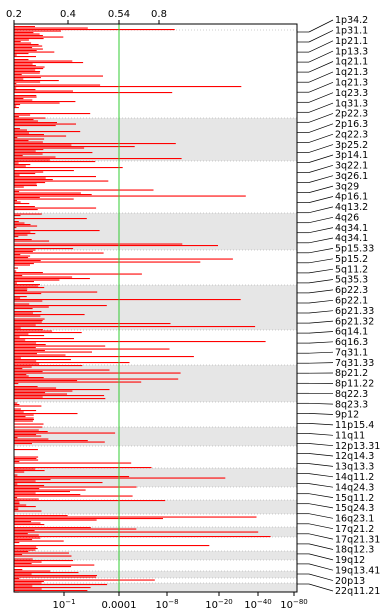 The height and width of the screenshot is (611, 388). What do you see at coordinates (354, 363) in the screenshot?
I see `cytoband-label: 7q31.33` at bounding box center [354, 363].